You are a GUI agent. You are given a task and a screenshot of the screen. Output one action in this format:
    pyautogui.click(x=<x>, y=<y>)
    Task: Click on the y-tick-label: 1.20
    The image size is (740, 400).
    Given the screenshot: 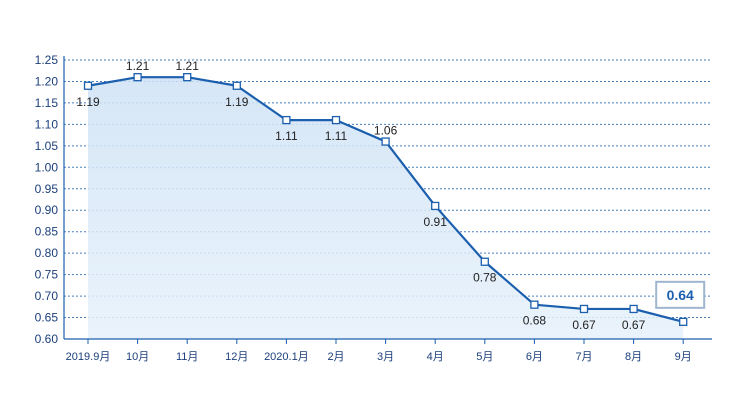 What is the action you would take?
    pyautogui.click(x=47, y=81)
    